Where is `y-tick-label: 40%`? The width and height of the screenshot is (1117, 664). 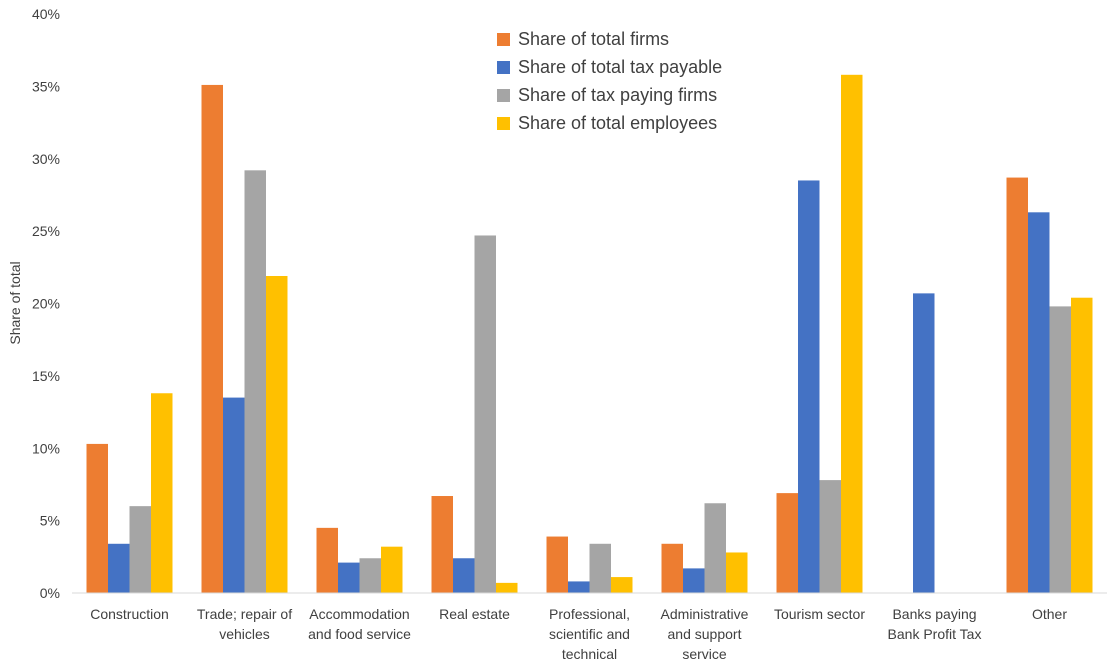 y-tick-label: 40% is located at coordinates (46, 14).